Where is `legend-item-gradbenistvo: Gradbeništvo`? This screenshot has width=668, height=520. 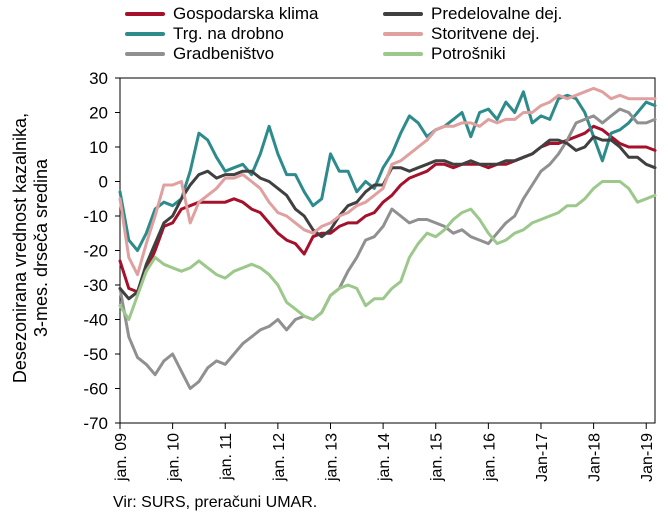
legend-item-gradbenistvo: Gradbeništvo is located at coordinates (199, 54).